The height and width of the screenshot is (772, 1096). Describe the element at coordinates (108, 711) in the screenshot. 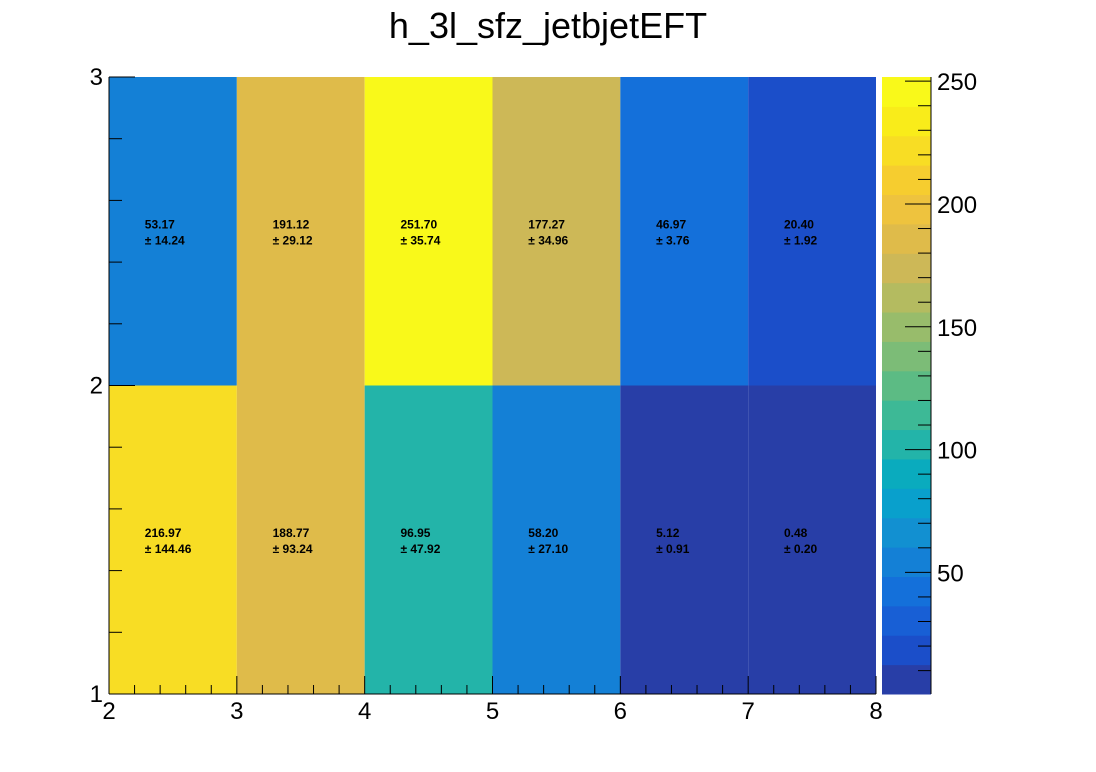

I see `x-tick-label: 2` at that location.